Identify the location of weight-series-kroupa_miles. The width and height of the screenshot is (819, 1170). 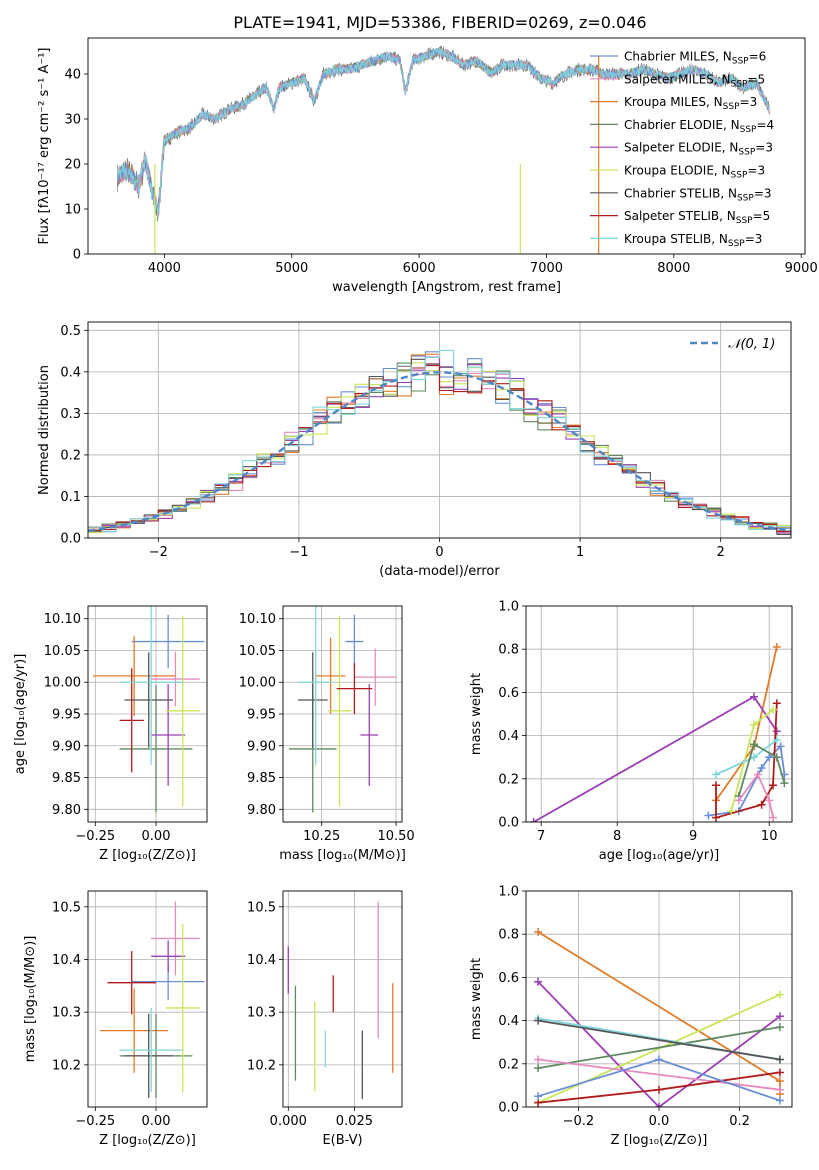
(746, 723).